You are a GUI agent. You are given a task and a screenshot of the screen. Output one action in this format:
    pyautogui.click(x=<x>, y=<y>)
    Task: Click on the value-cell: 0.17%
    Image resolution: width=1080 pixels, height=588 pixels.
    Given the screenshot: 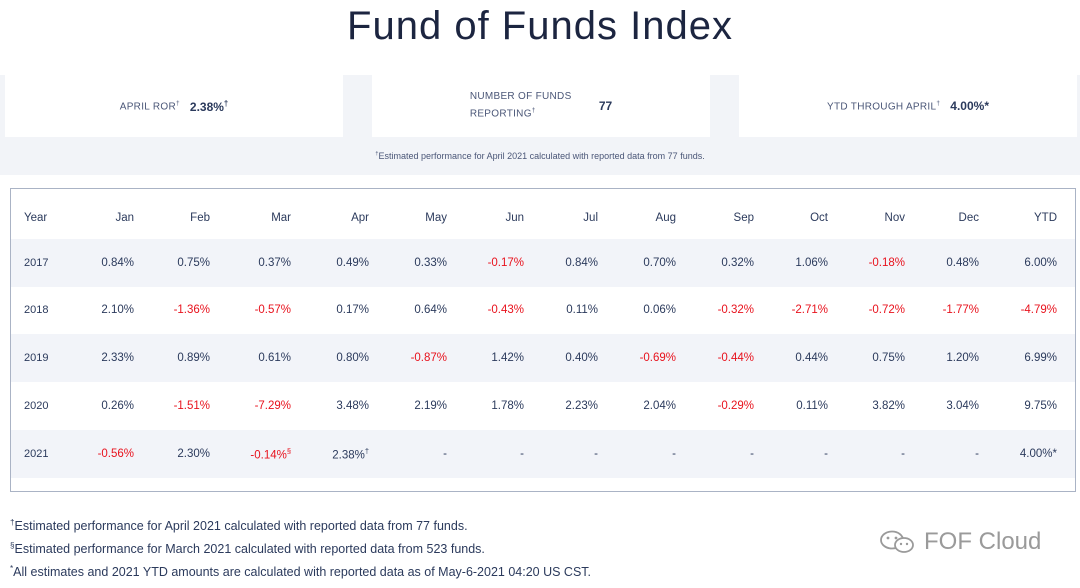 What is the action you would take?
    pyautogui.click(x=352, y=310)
    